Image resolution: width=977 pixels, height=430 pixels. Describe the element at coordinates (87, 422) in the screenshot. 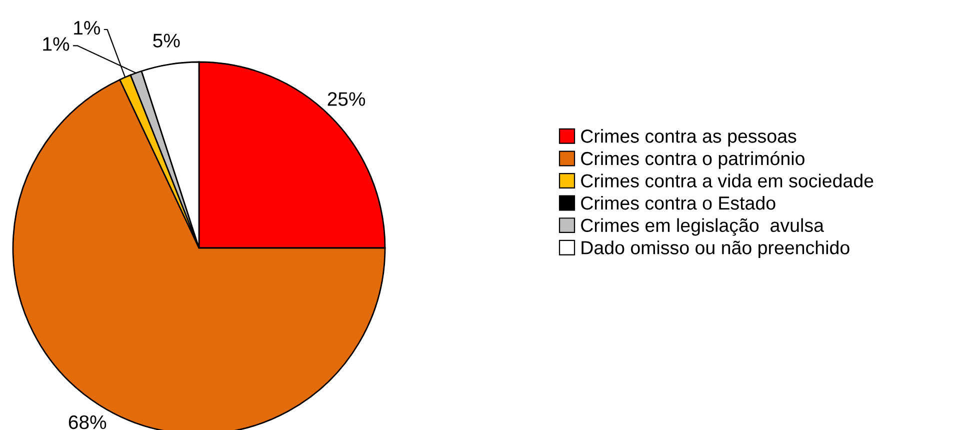

I see `data-label: 68%` at that location.